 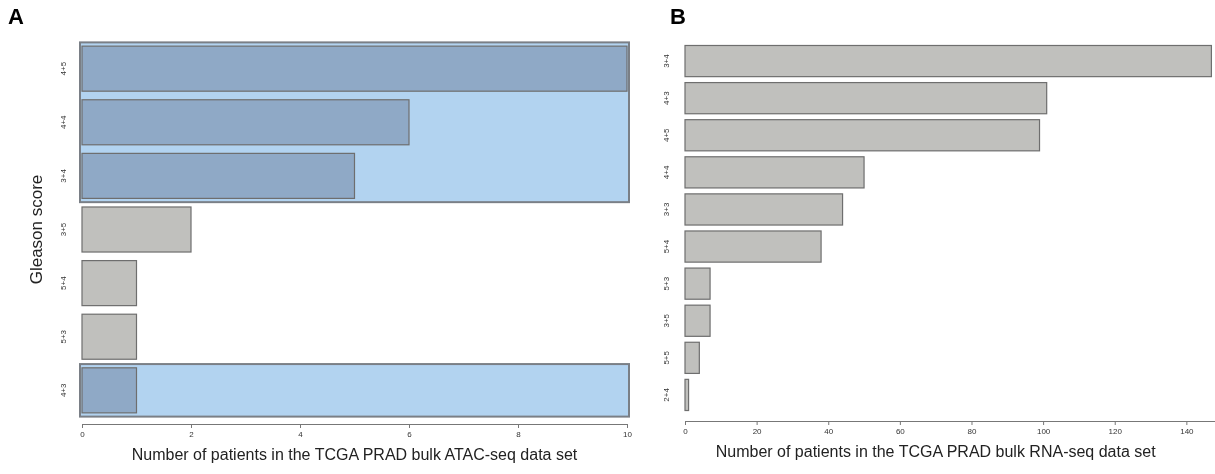 What do you see at coordinates (519, 434) in the screenshot?
I see `x-tick-label: 8` at bounding box center [519, 434].